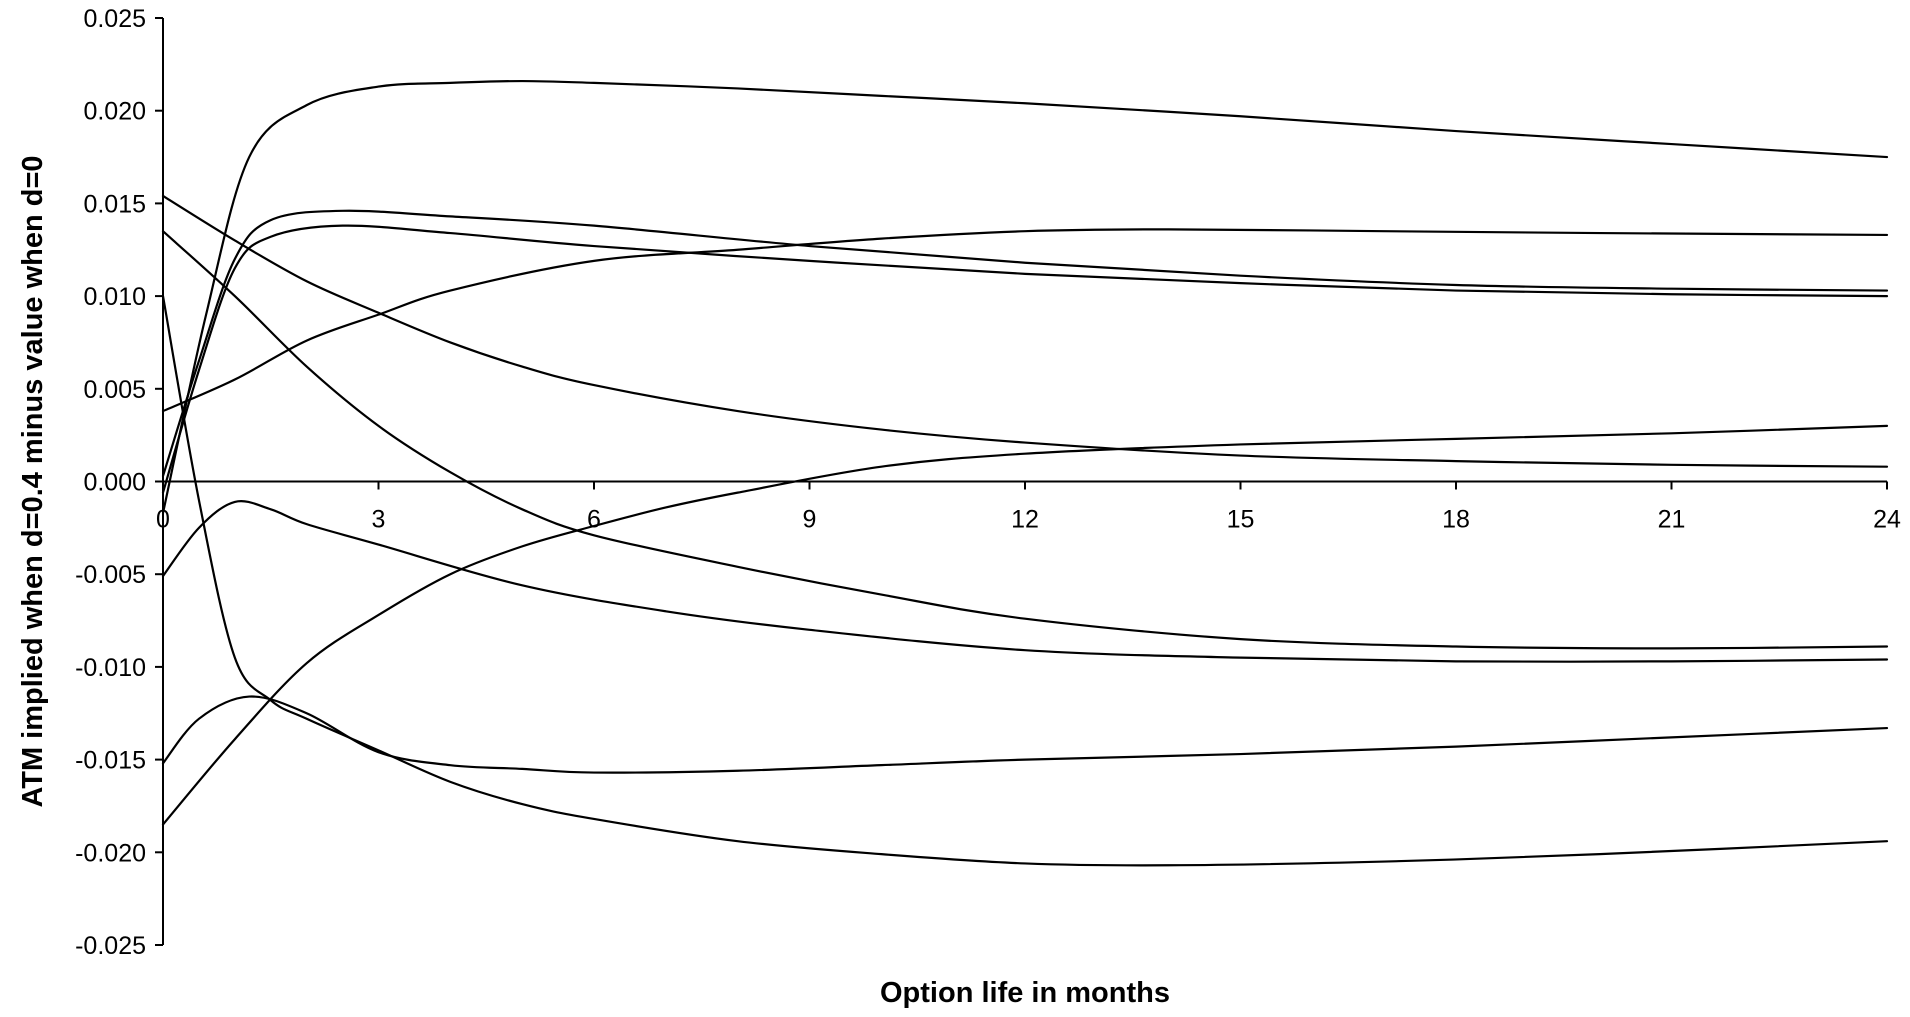 Image resolution: width=1910 pixels, height=1017 pixels. Describe the element at coordinates (1025, 520) in the screenshot. I see `x-tick-label: 12` at that location.